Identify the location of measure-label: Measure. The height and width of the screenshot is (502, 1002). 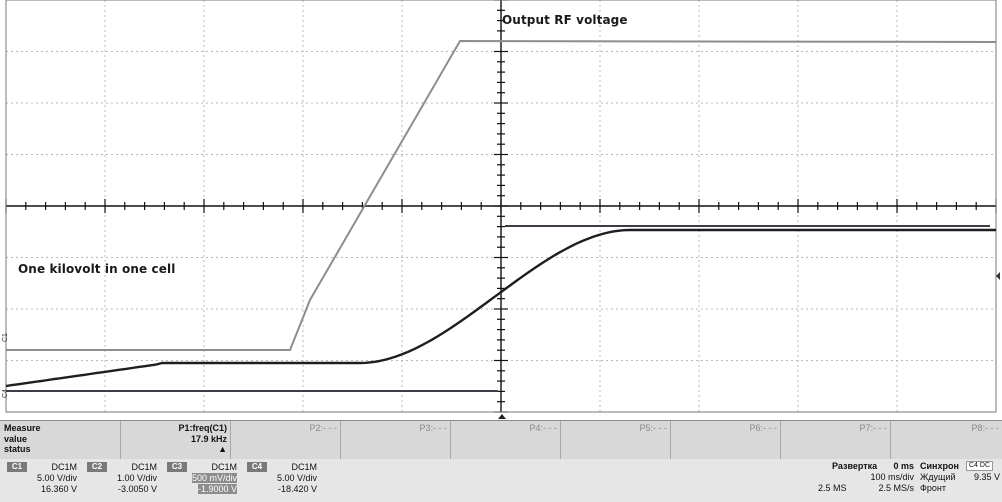
(22, 428).